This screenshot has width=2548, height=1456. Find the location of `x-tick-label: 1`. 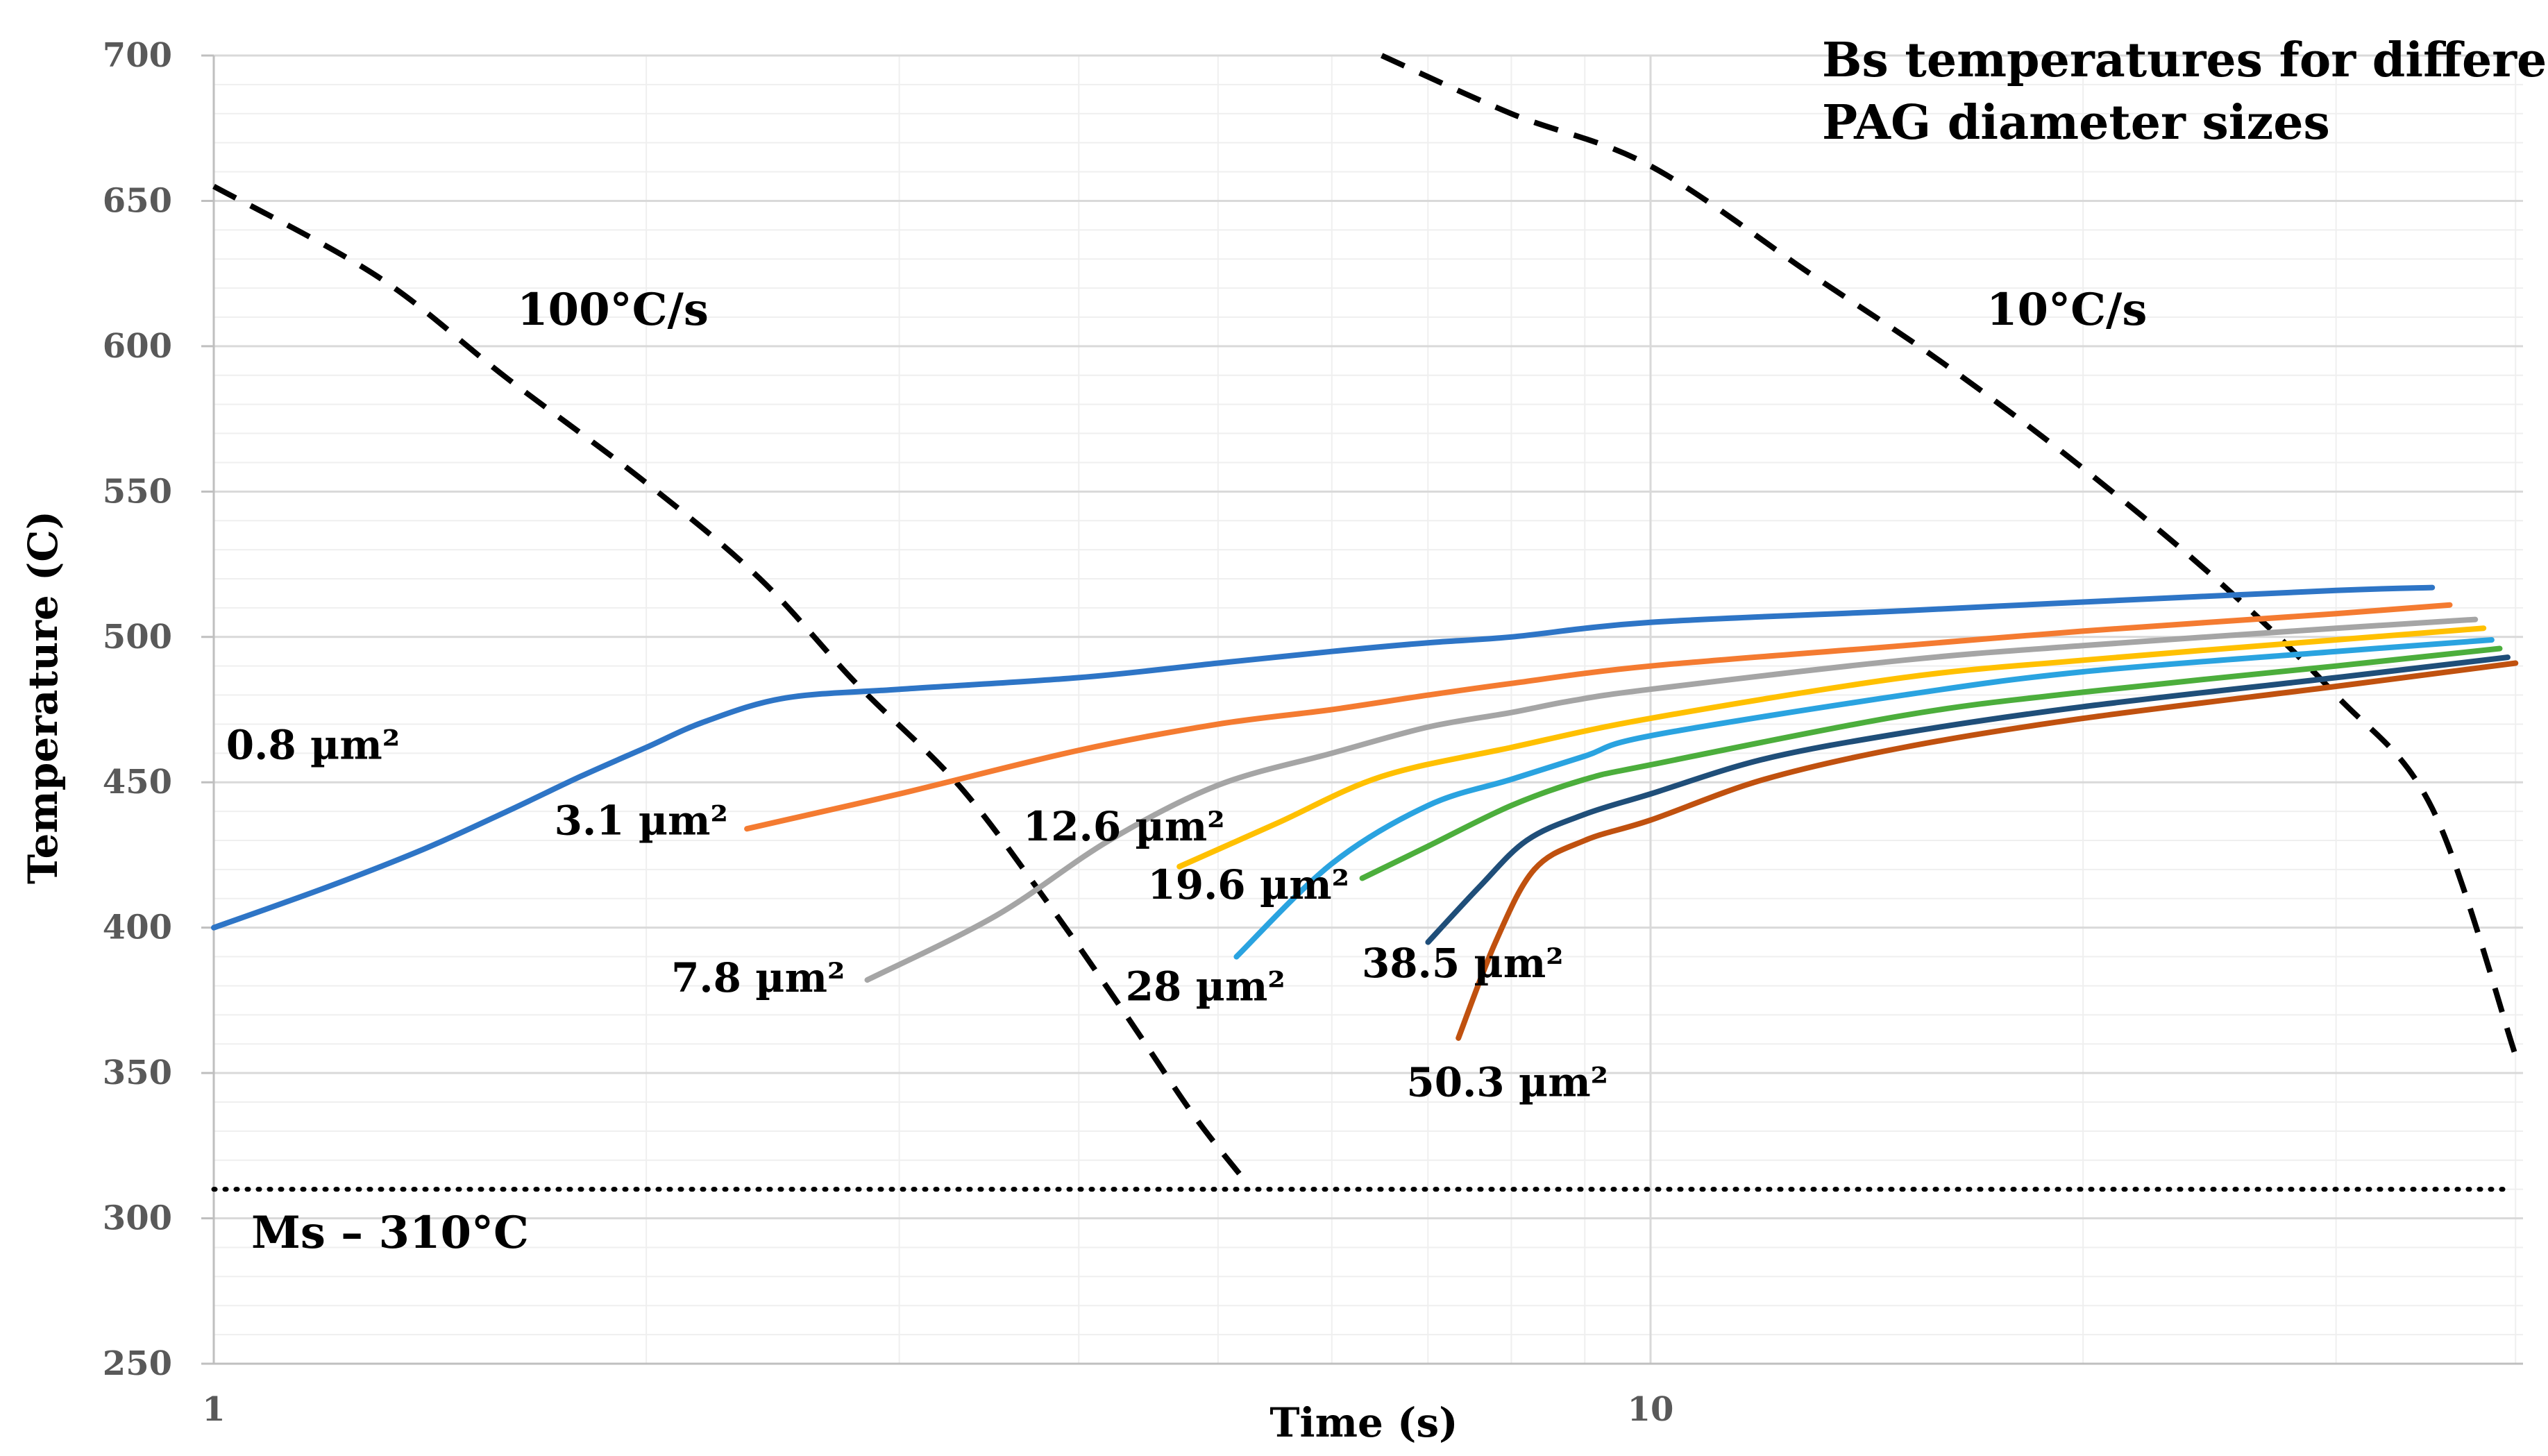

x-tick-label: 1 is located at coordinates (213, 1409).